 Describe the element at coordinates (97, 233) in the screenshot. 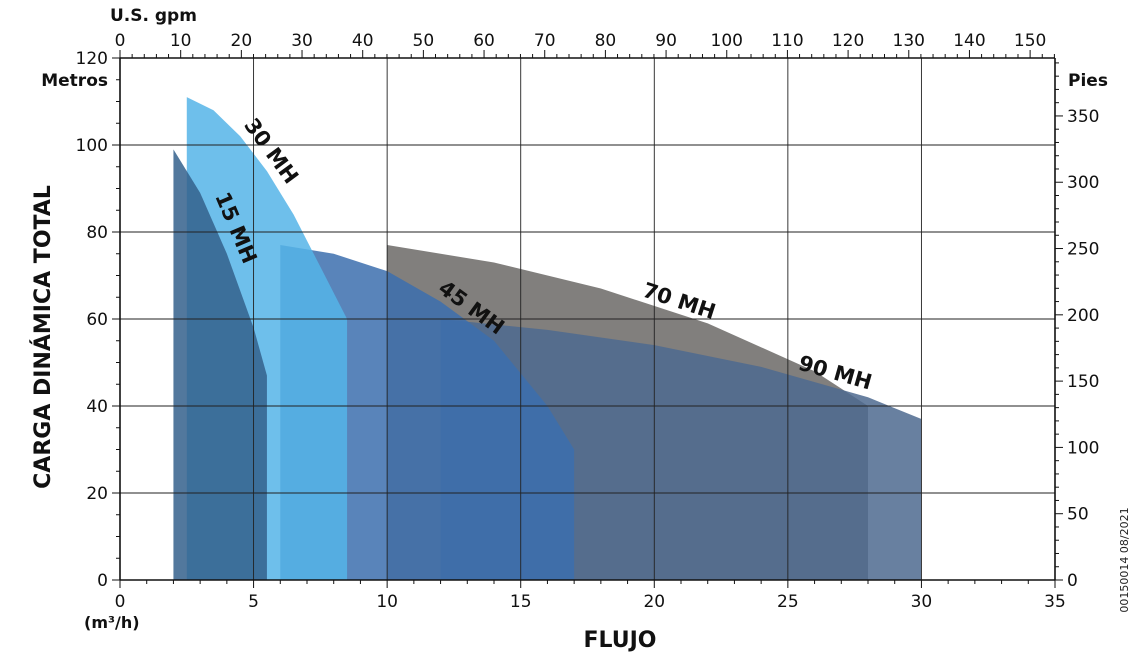

I see `y-tick-label: 80` at that location.